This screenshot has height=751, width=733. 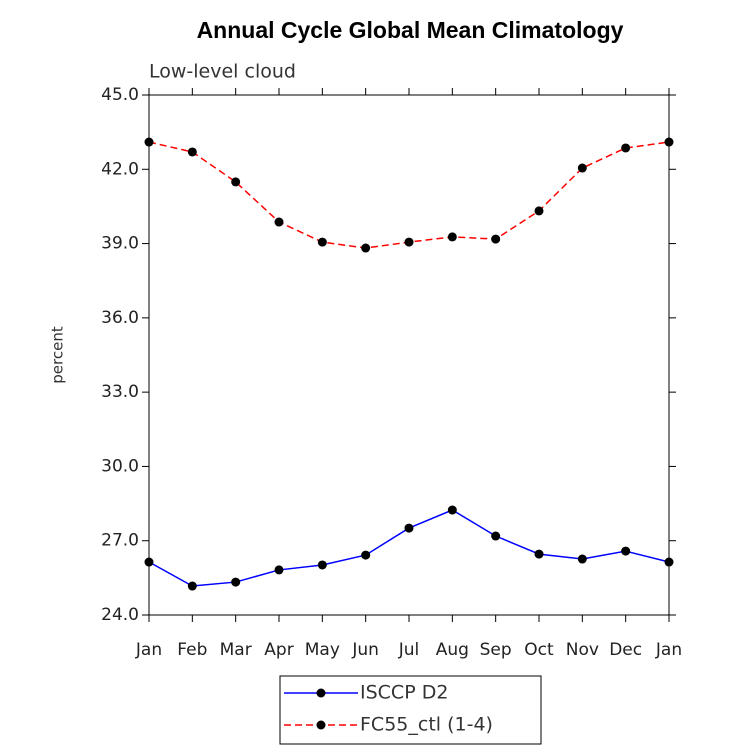 I want to click on x-tick-label: Nov, so click(x=582, y=650).